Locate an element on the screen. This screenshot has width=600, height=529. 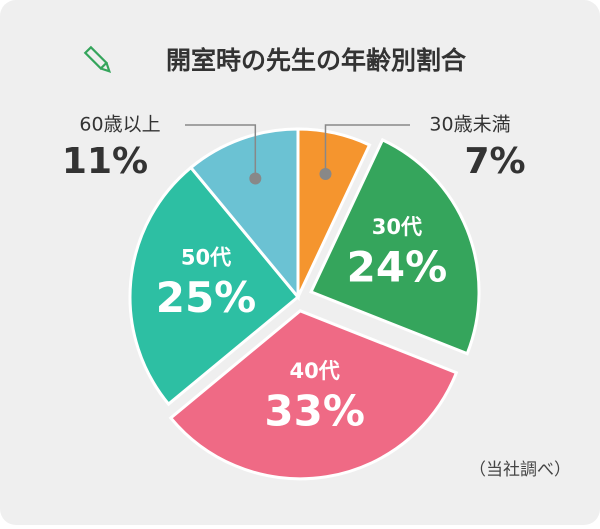
slice-category: 60歳以上 is located at coordinates (119, 125).